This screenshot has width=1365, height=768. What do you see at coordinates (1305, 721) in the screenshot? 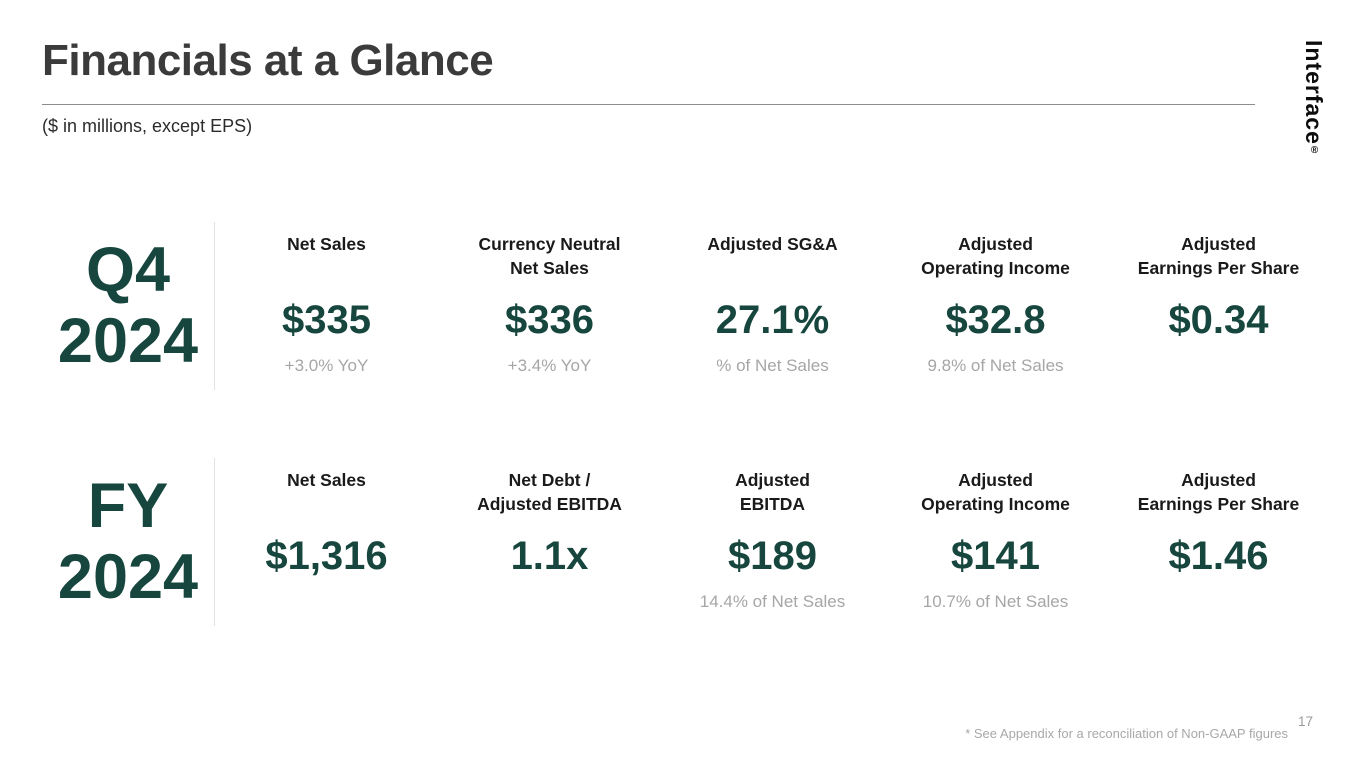
I see `page-number: 17` at bounding box center [1305, 721].